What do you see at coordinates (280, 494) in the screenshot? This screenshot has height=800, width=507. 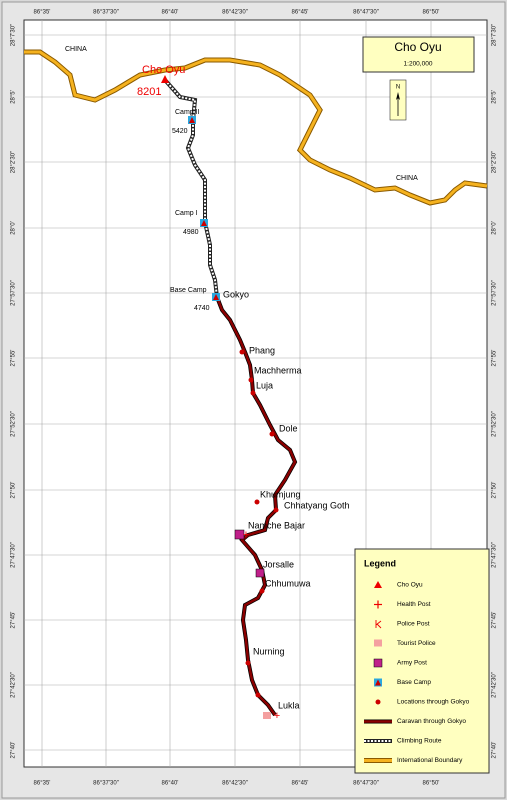 I see `place-label: Khumjung` at bounding box center [280, 494].